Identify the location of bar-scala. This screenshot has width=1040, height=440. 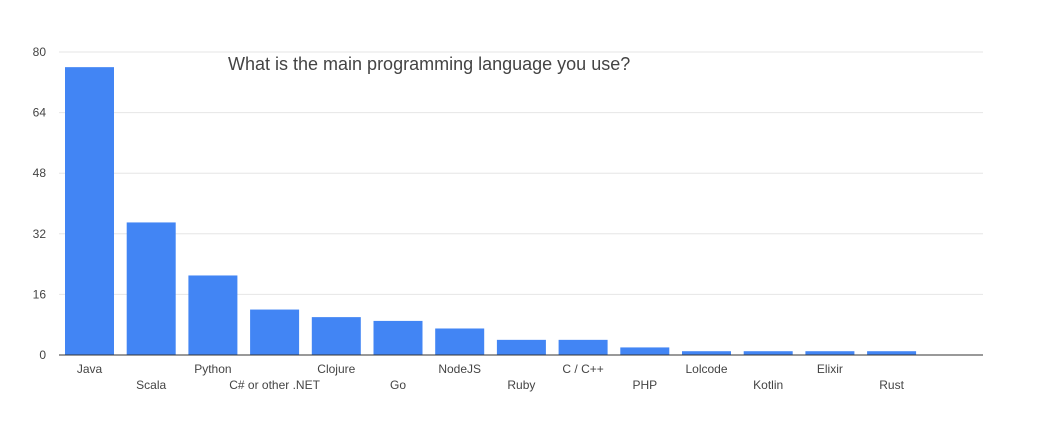
(151, 288).